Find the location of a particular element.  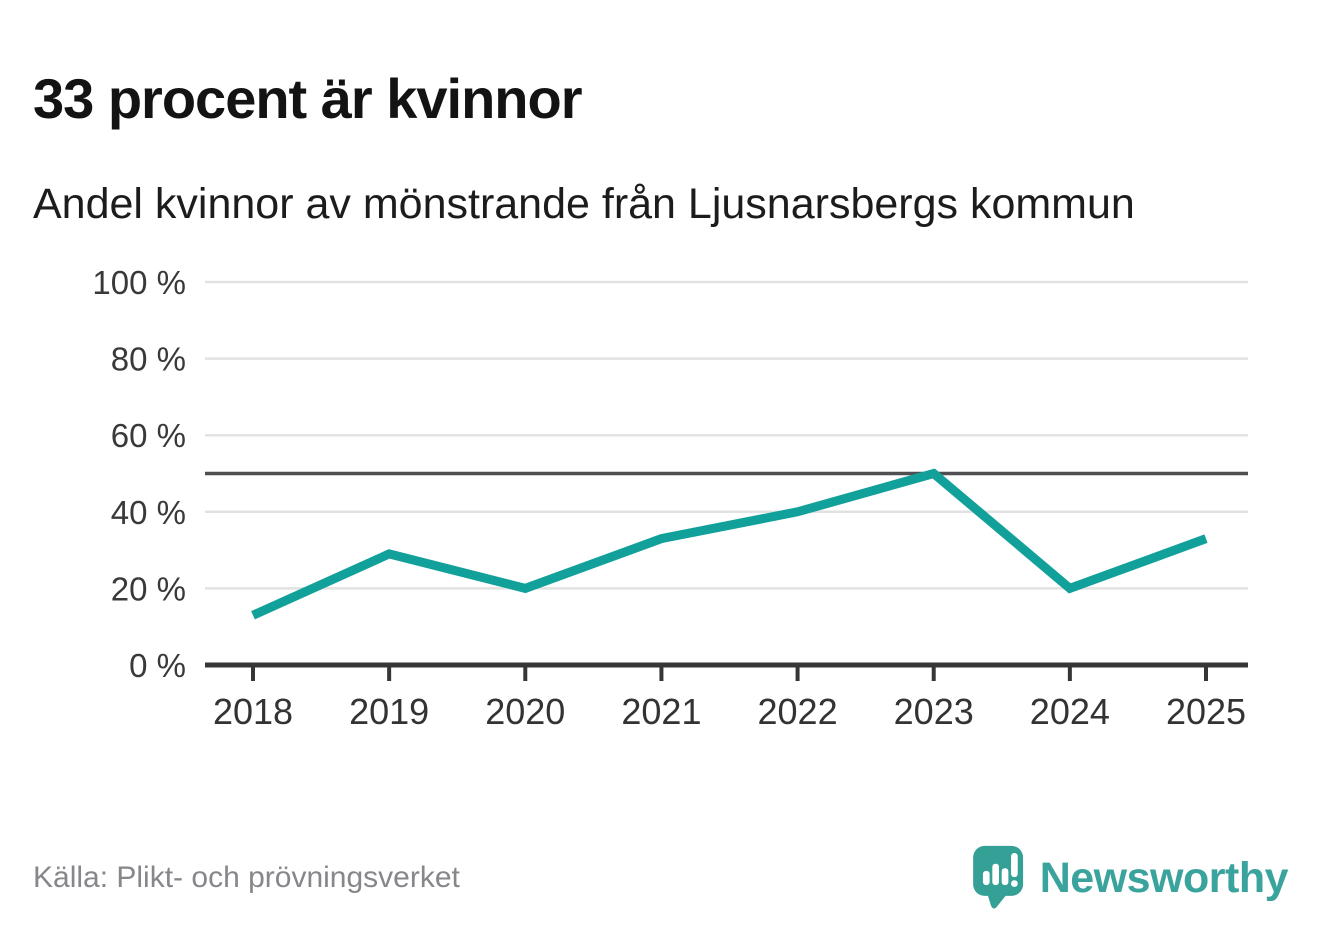

x-tick-label: 2021 is located at coordinates (661, 711).